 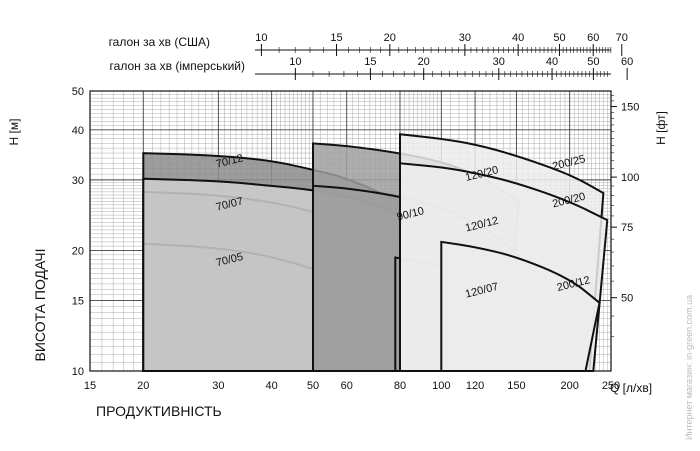 I want to click on x-tick-label: 80, so click(x=400, y=386).